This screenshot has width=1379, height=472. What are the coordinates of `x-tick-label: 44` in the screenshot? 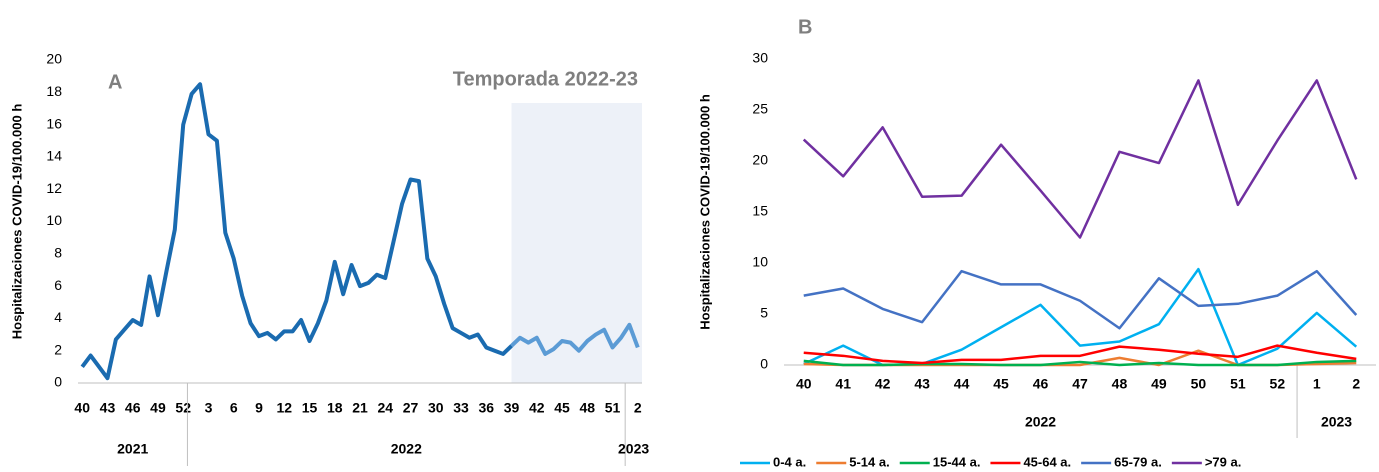 It's located at (962, 384).